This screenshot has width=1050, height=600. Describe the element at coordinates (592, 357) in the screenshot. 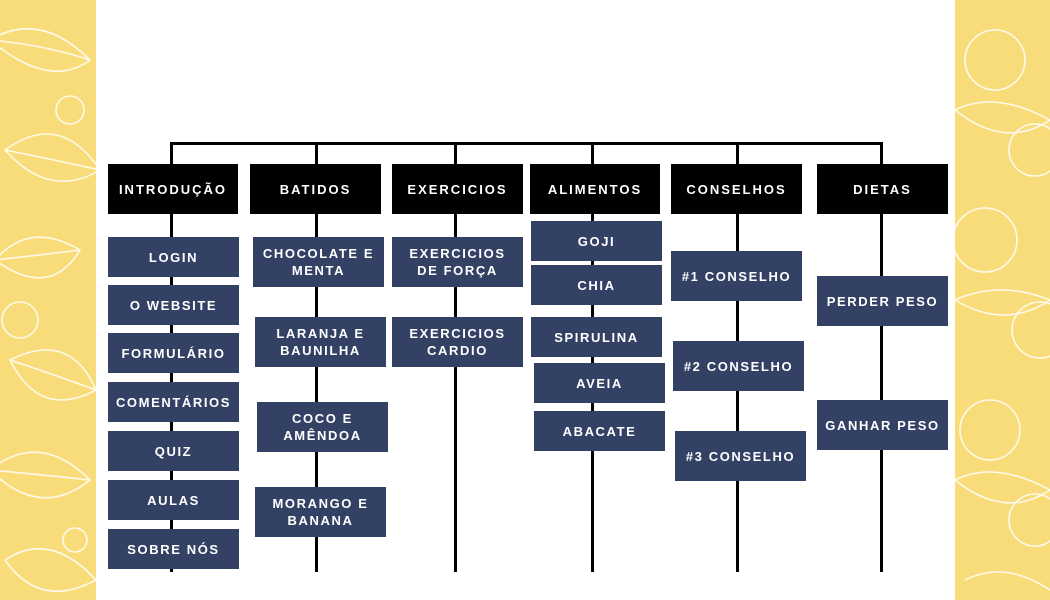

I see `column-line-alimentos` at that location.